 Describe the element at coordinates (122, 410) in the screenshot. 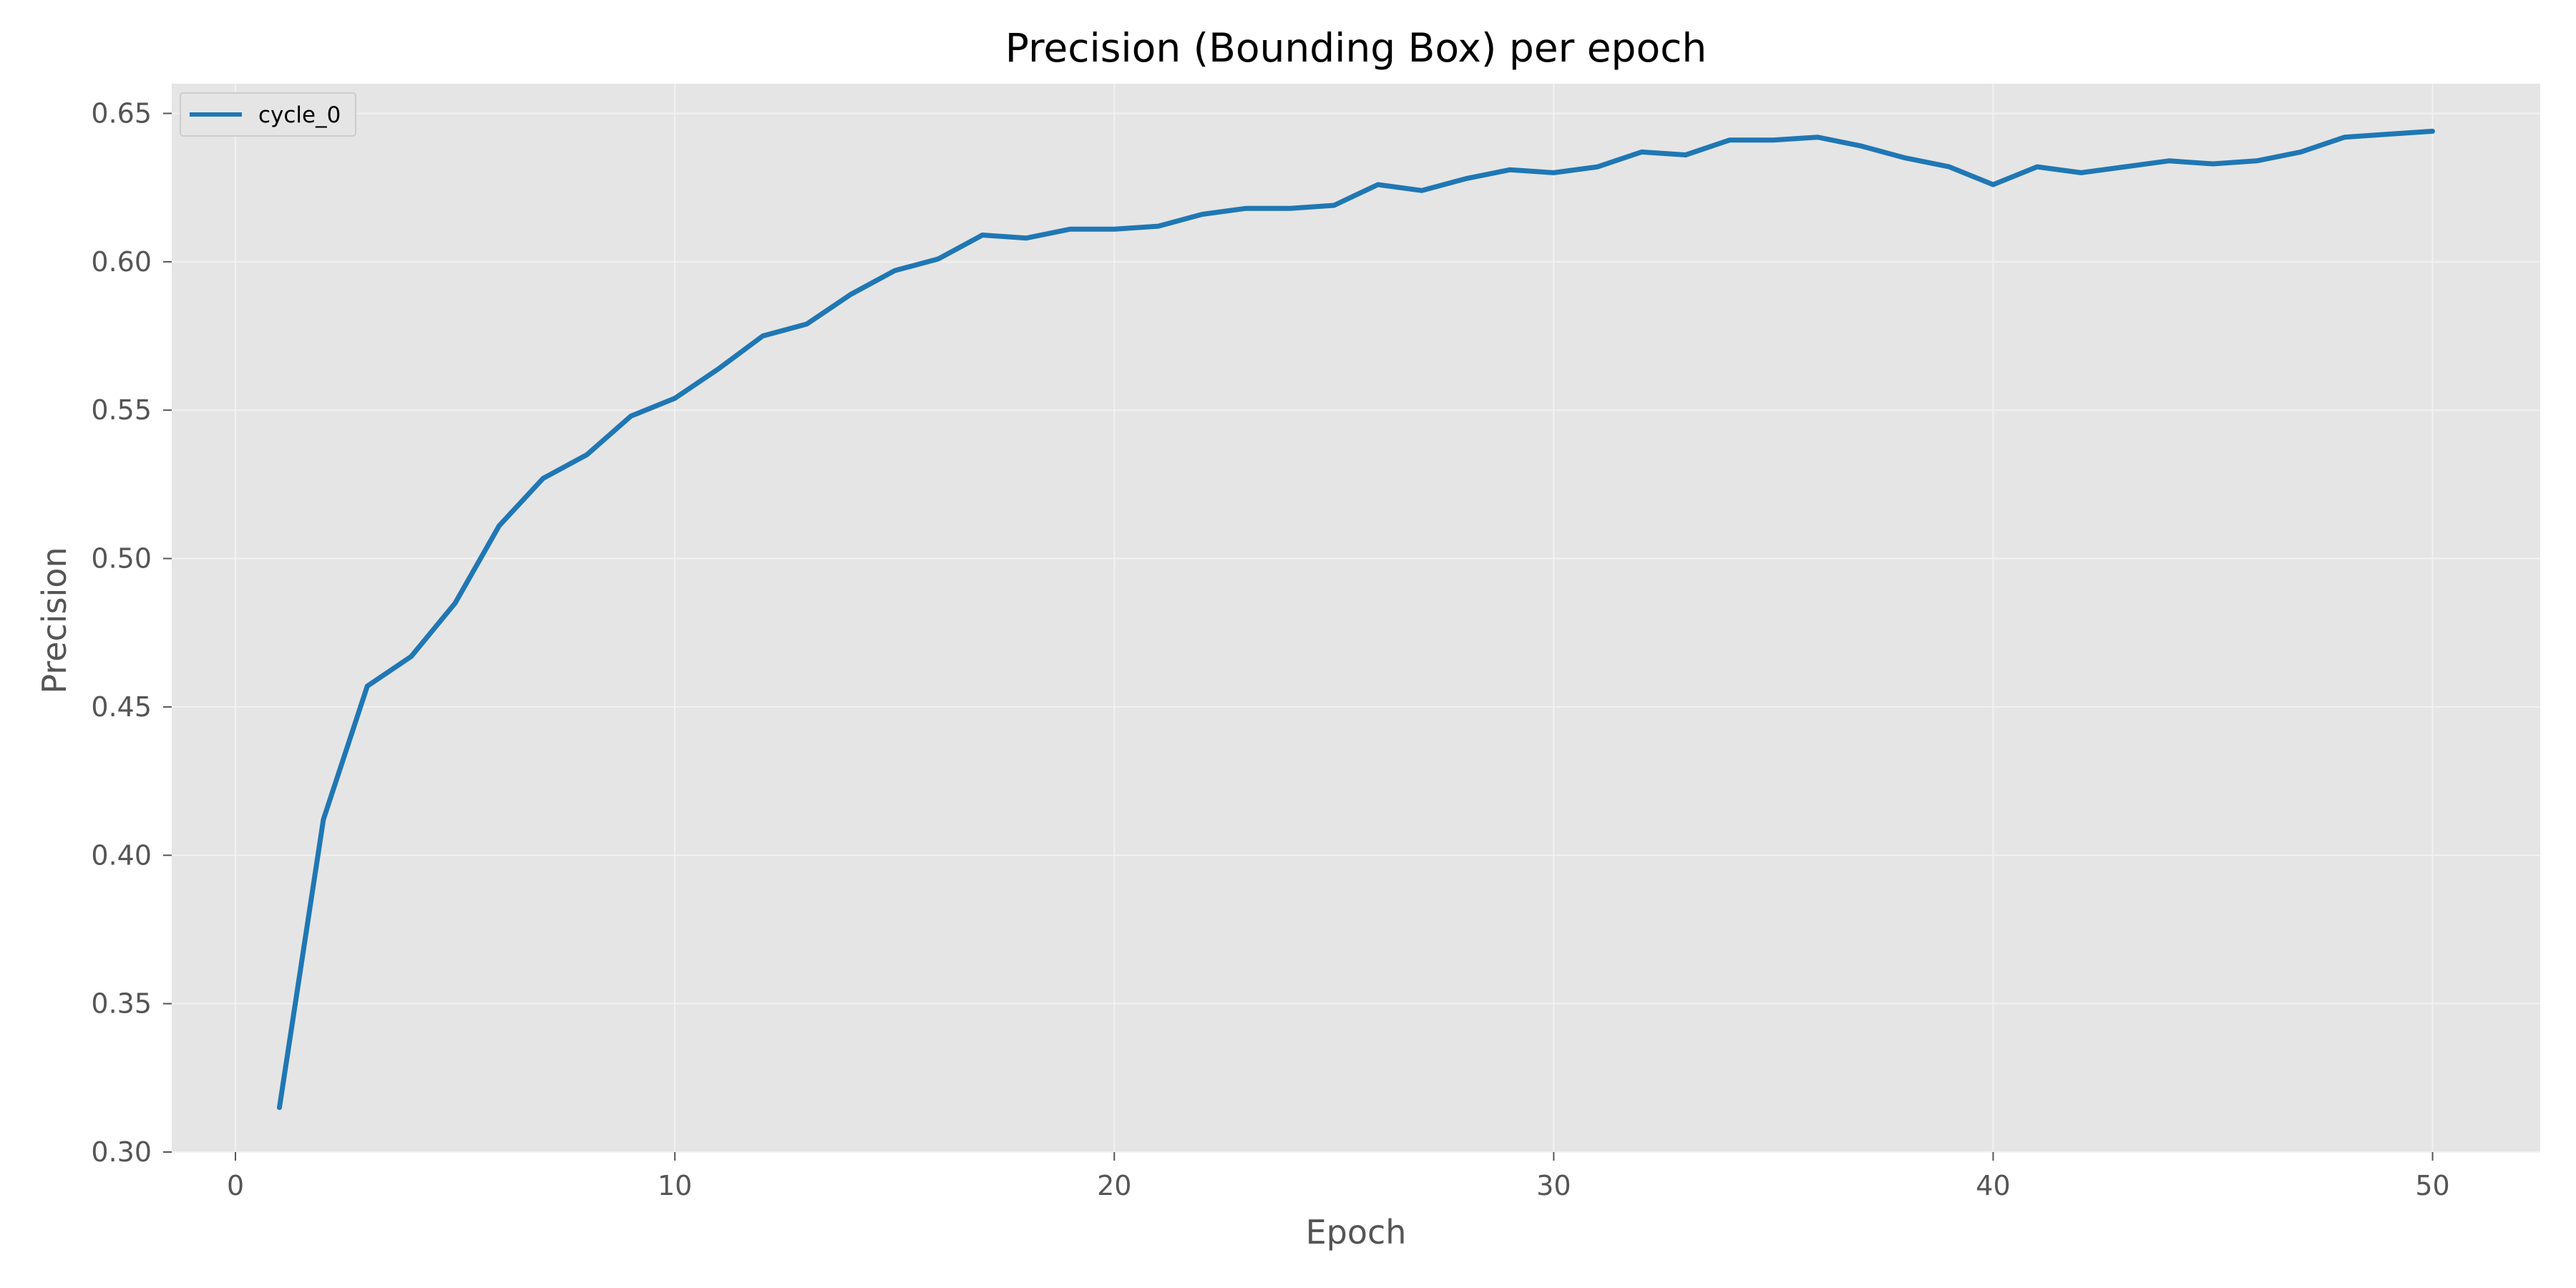

I see `y-tick-label: 0.55` at that location.